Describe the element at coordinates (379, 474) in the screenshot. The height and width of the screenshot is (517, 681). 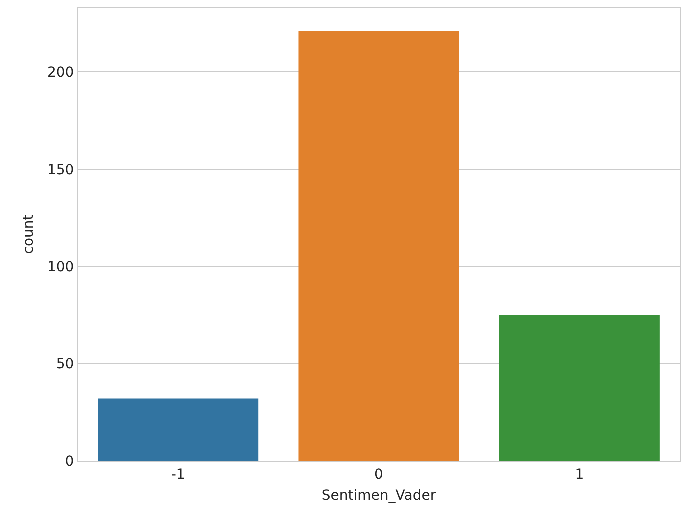
I see `x-tick-label: 0` at that location.